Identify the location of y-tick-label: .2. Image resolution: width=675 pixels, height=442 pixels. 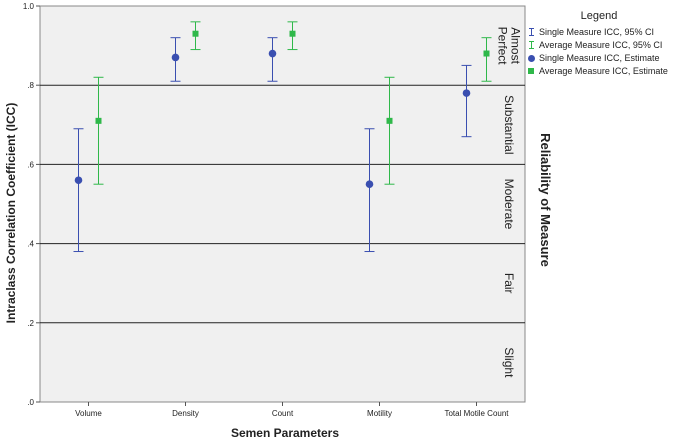
(30, 323).